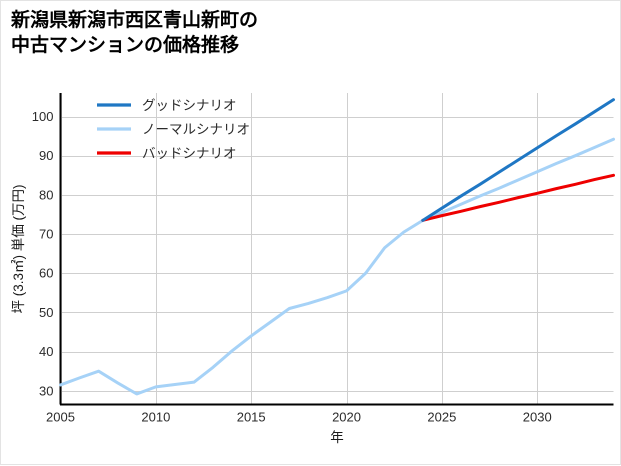  What do you see at coordinates (537, 417) in the screenshot?
I see `x-tick-label: 2030` at bounding box center [537, 417].